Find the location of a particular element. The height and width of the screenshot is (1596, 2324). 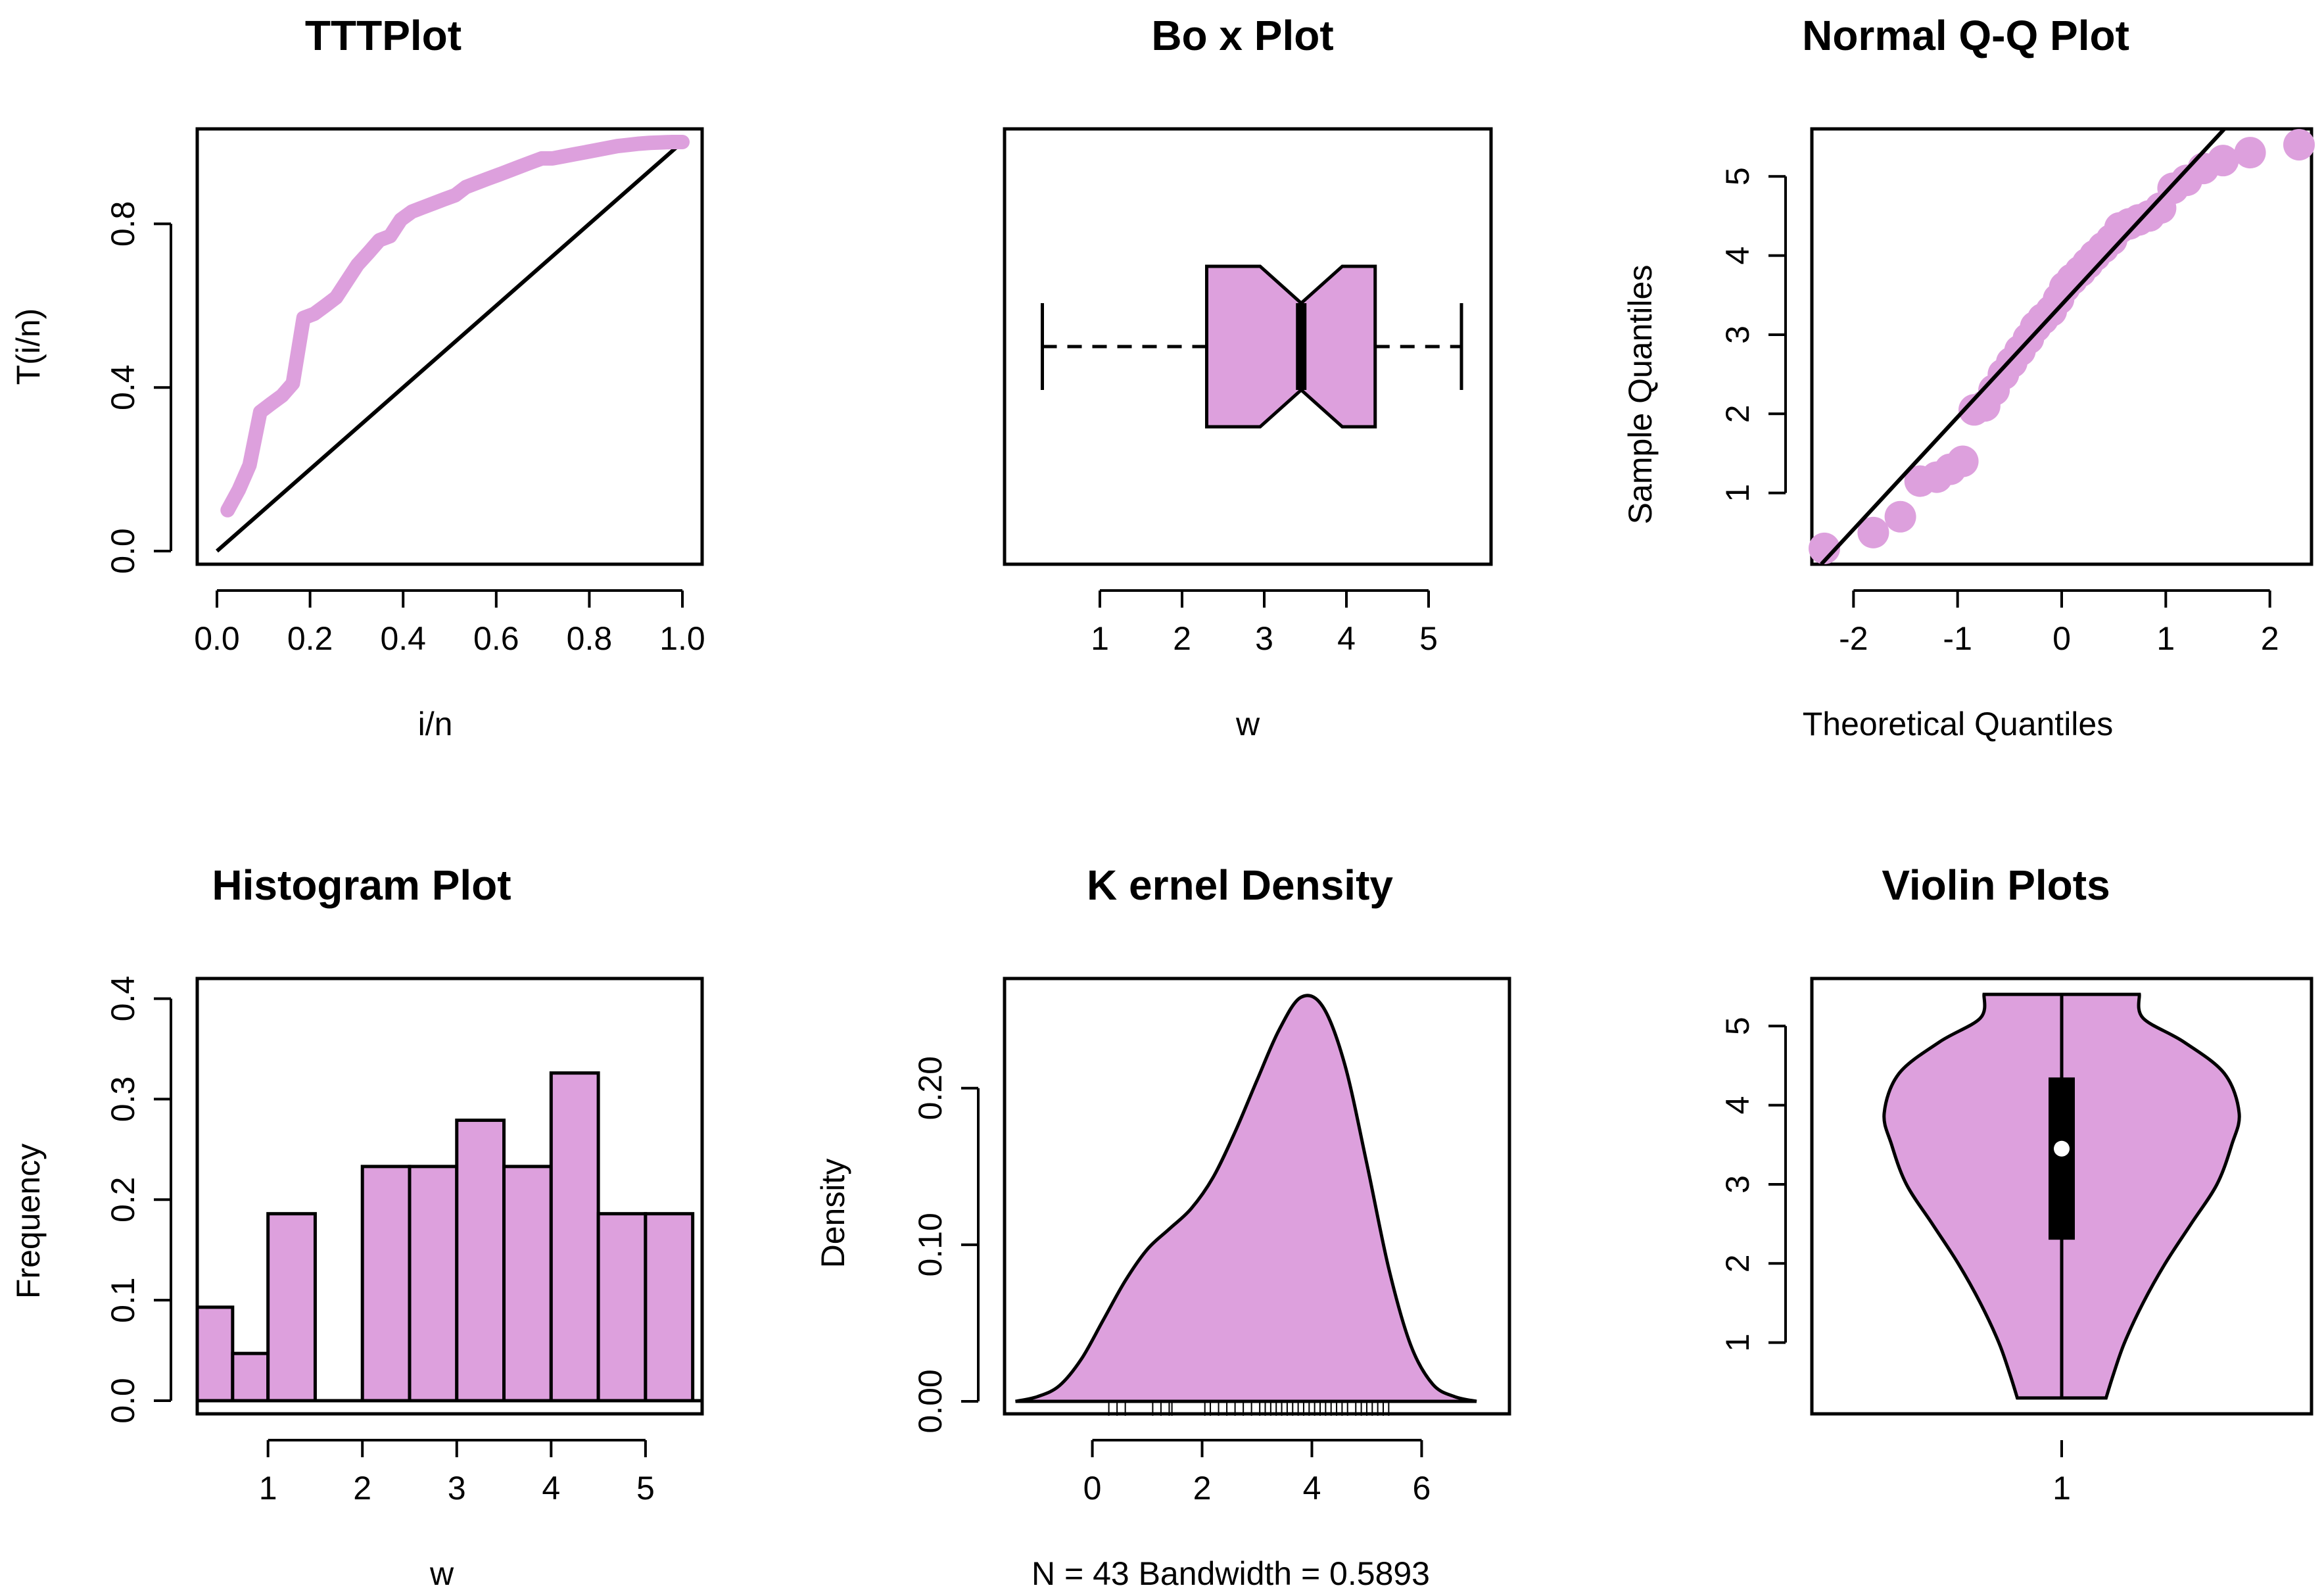

hist-axes: 1 2 3 4 5 0.0 0.1 0.2 0.3 0.4 is located at coordinates (380, 1241).